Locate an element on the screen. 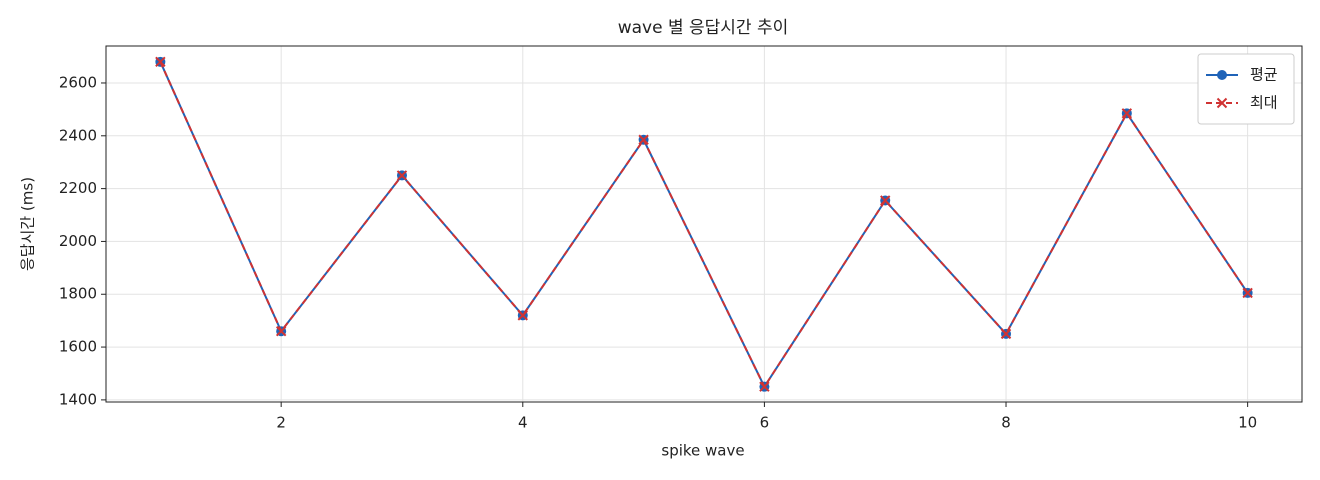  x-axis-label: spike wave is located at coordinates (702, 451).